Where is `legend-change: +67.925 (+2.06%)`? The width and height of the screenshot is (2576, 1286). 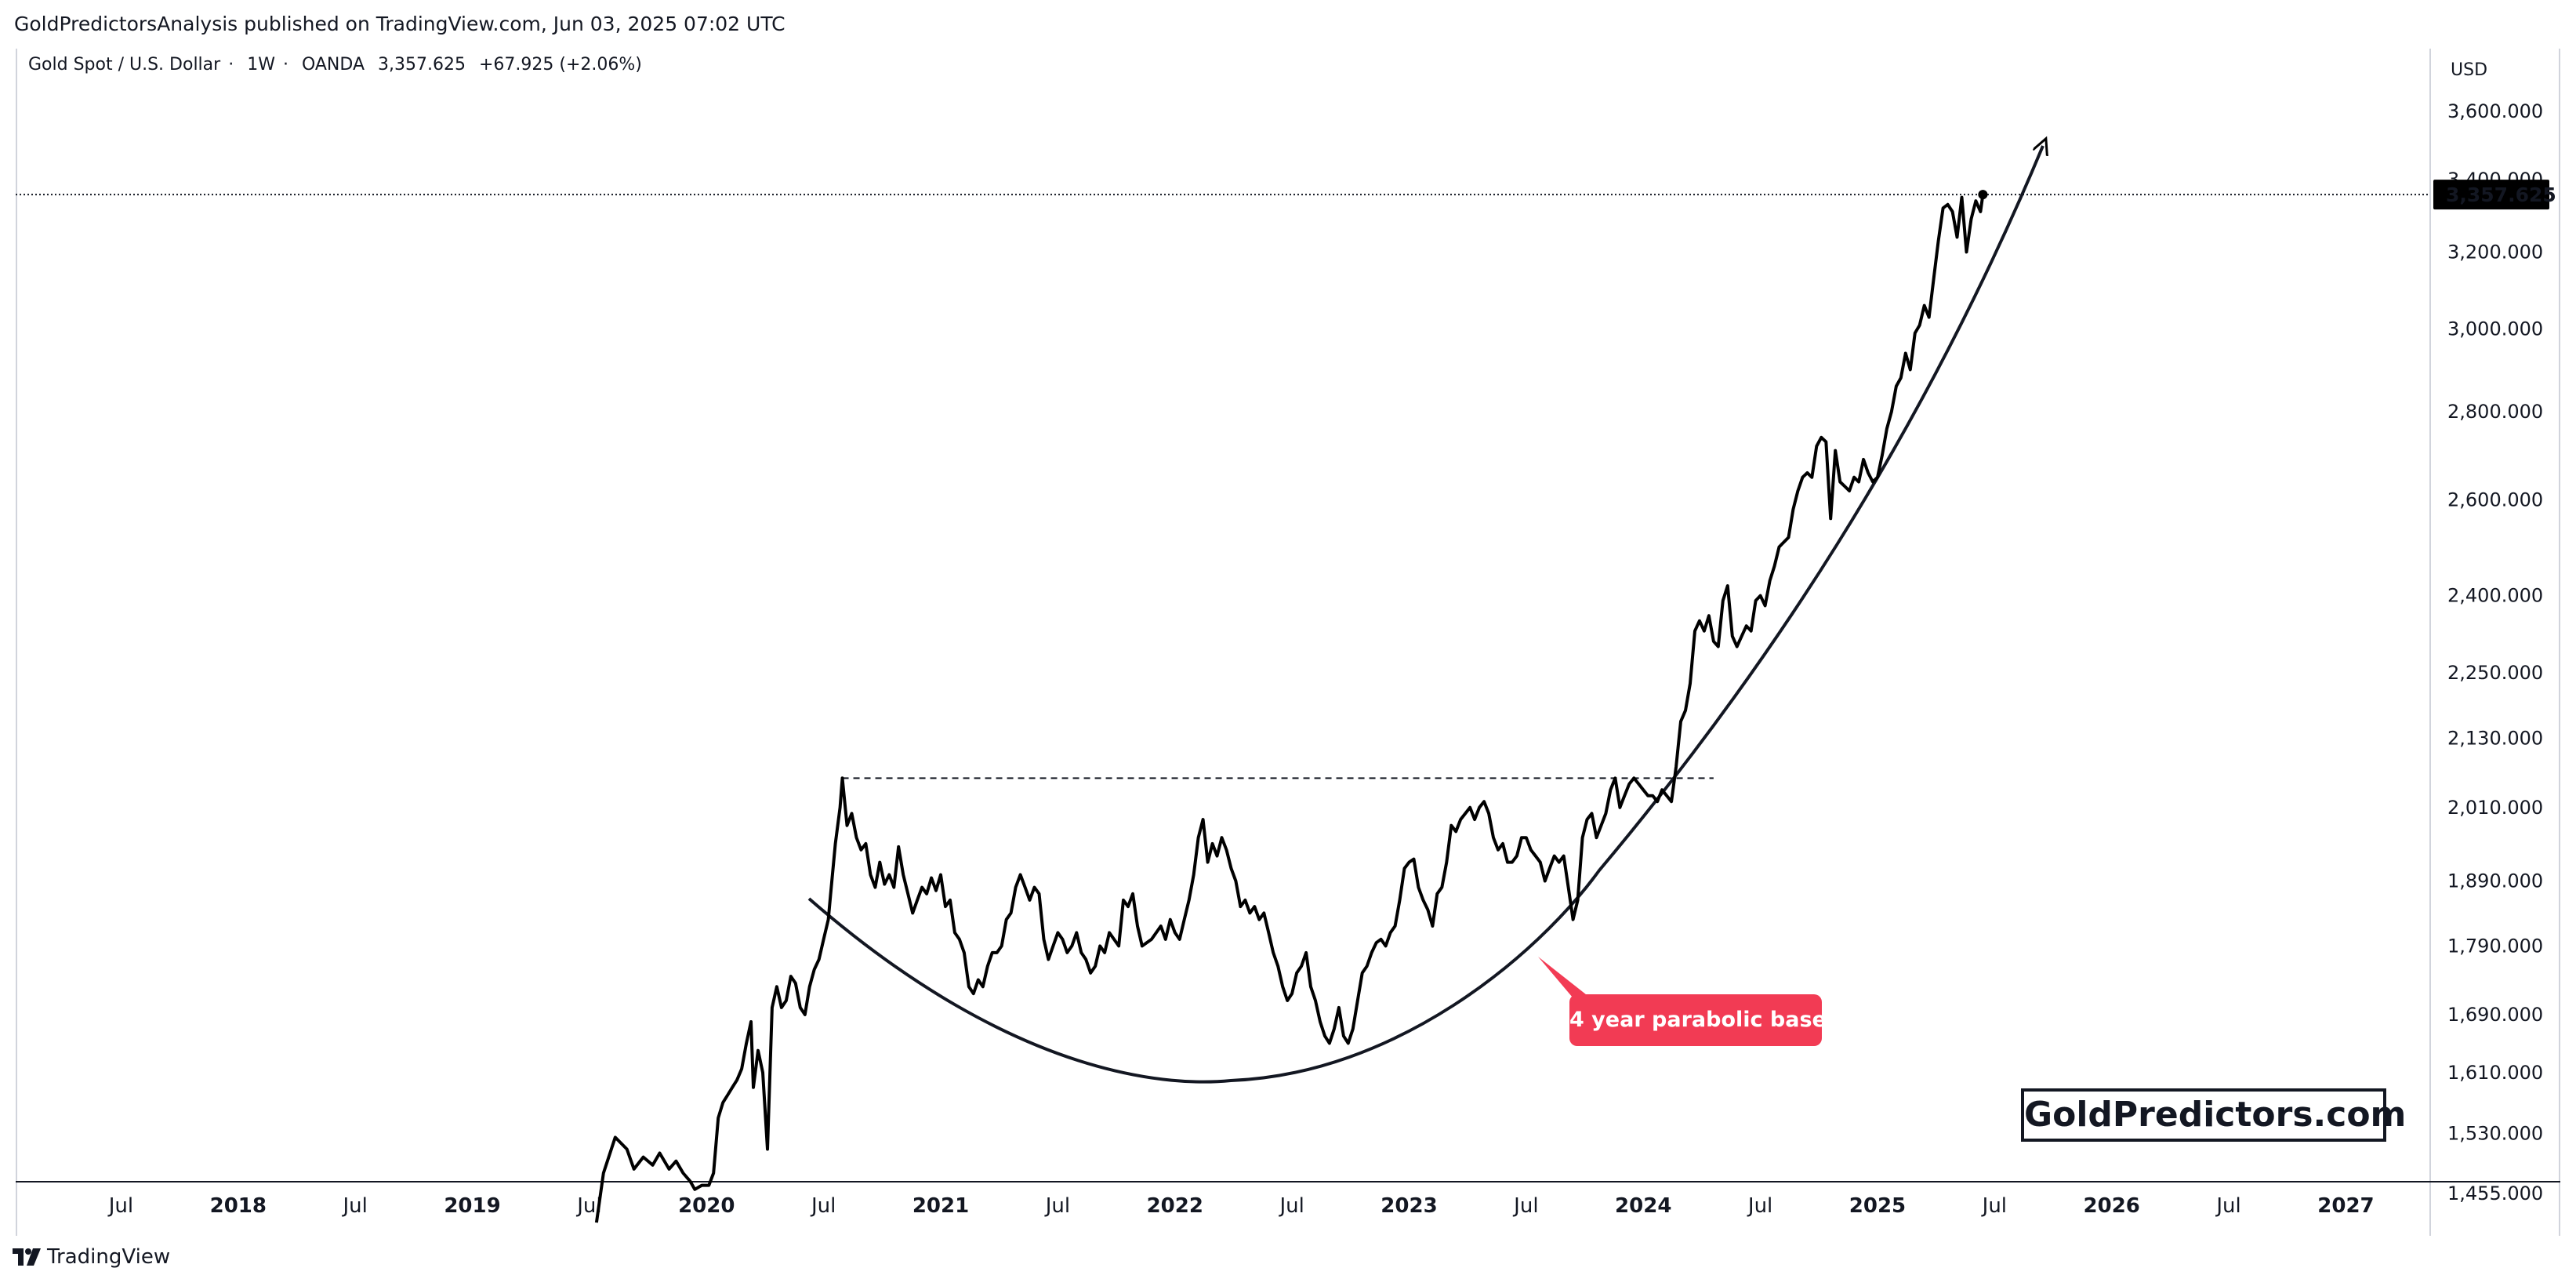 legend-change: +67.925 (+2.06%) is located at coordinates (560, 65).